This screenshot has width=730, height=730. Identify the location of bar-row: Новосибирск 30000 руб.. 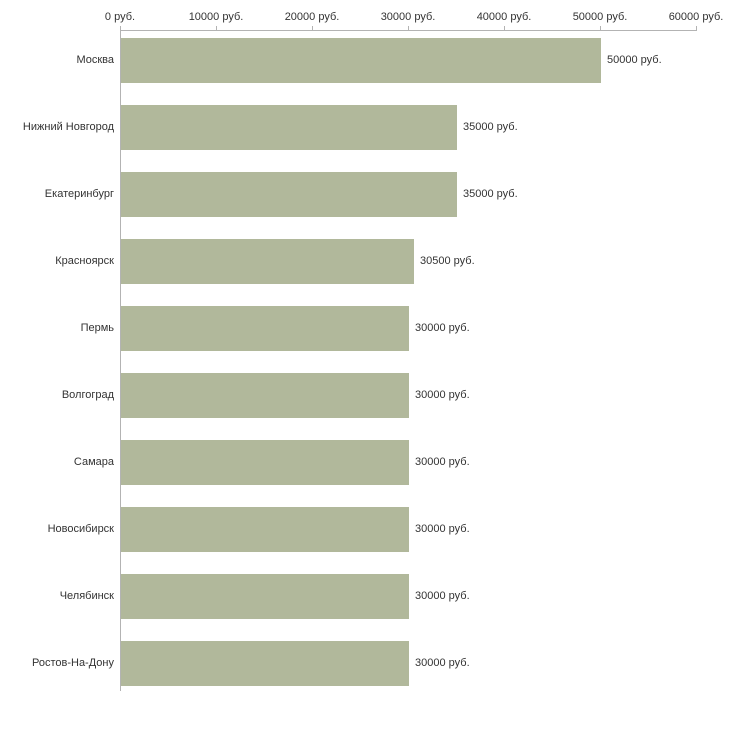
(365, 529).